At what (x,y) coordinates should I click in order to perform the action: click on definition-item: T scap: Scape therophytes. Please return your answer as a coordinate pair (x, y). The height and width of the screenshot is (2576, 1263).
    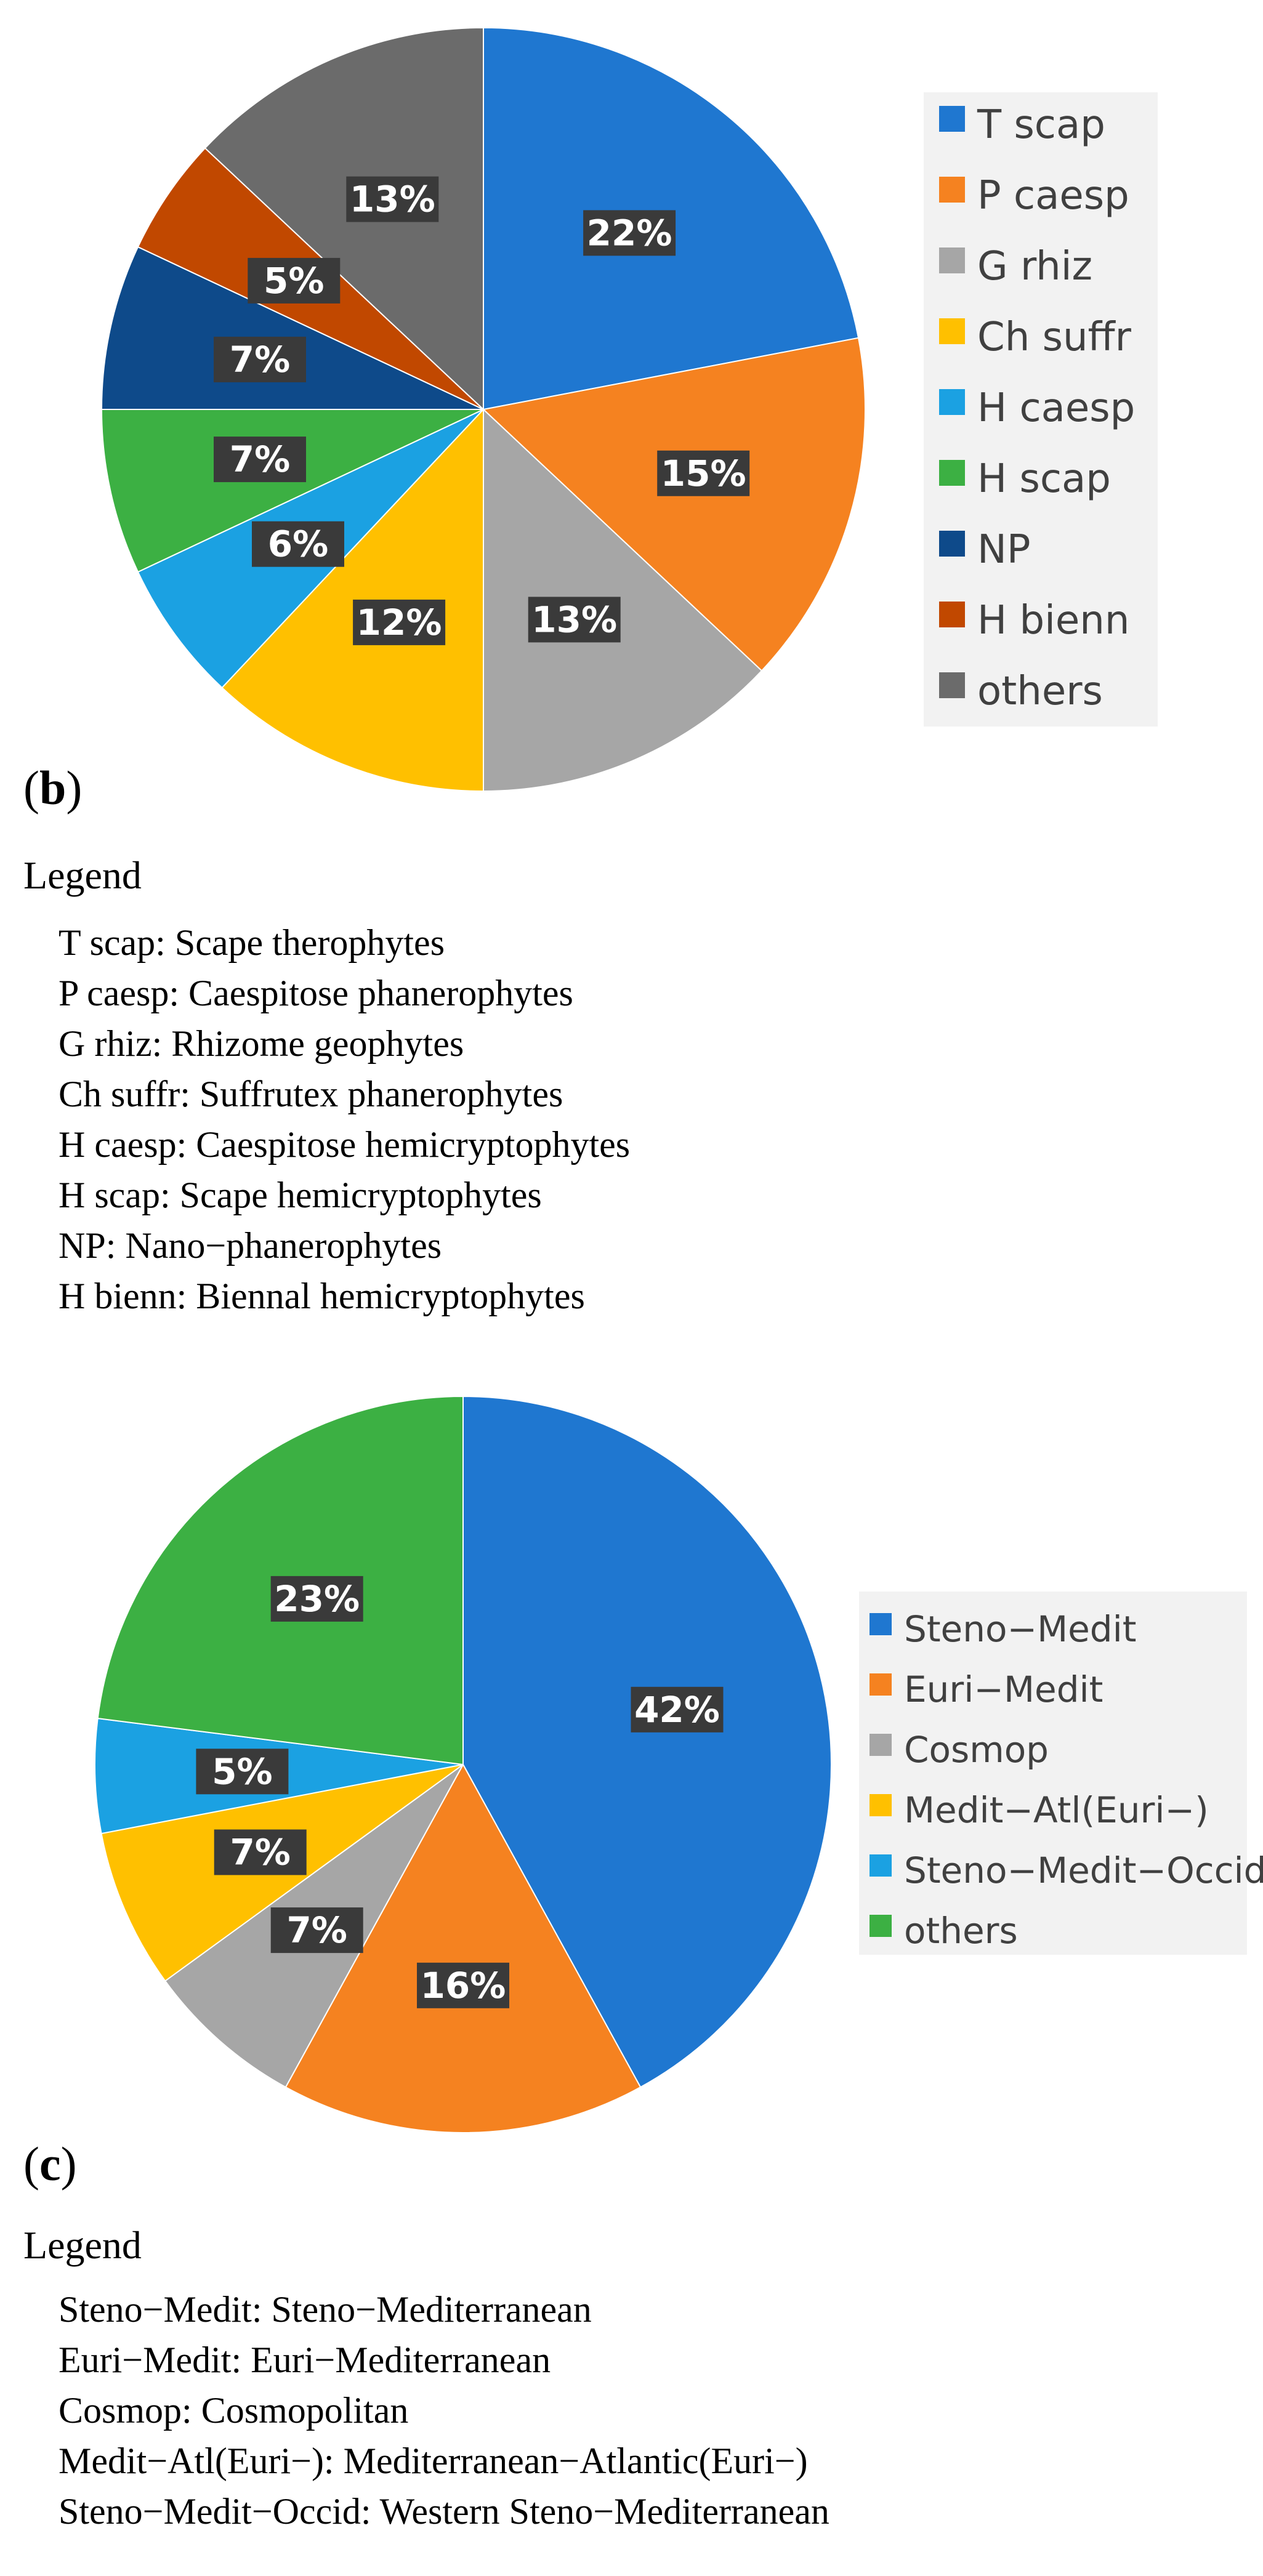
    Looking at the image, I should click on (252, 942).